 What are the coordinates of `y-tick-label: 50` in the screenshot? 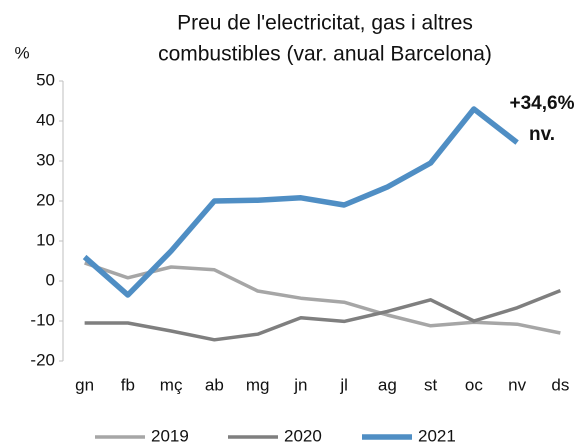 It's located at (45, 79).